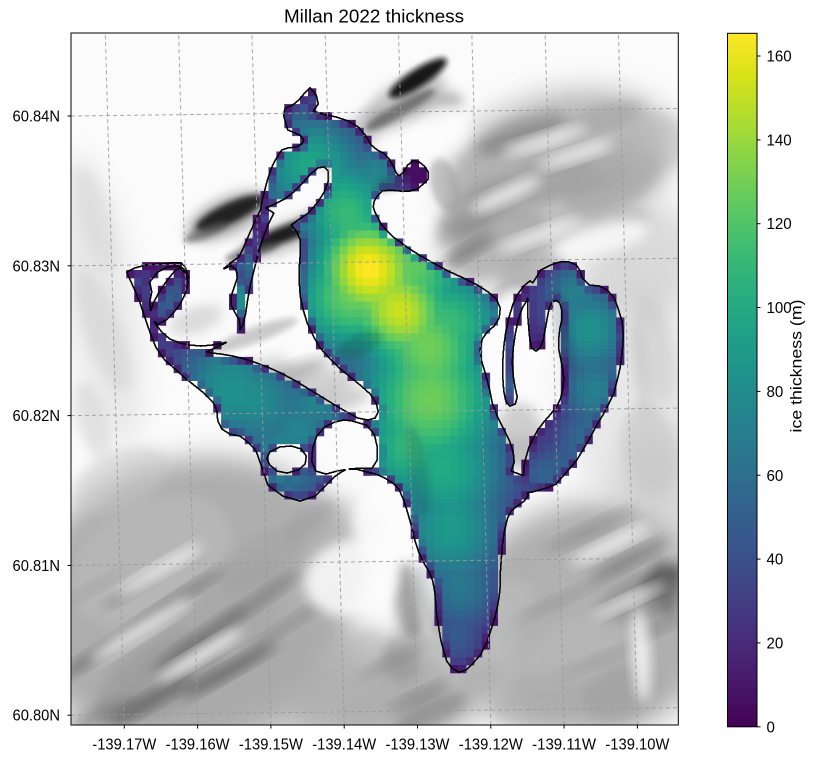  I want to click on svg-text: Millan 2022 thickness, so click(374, 16).